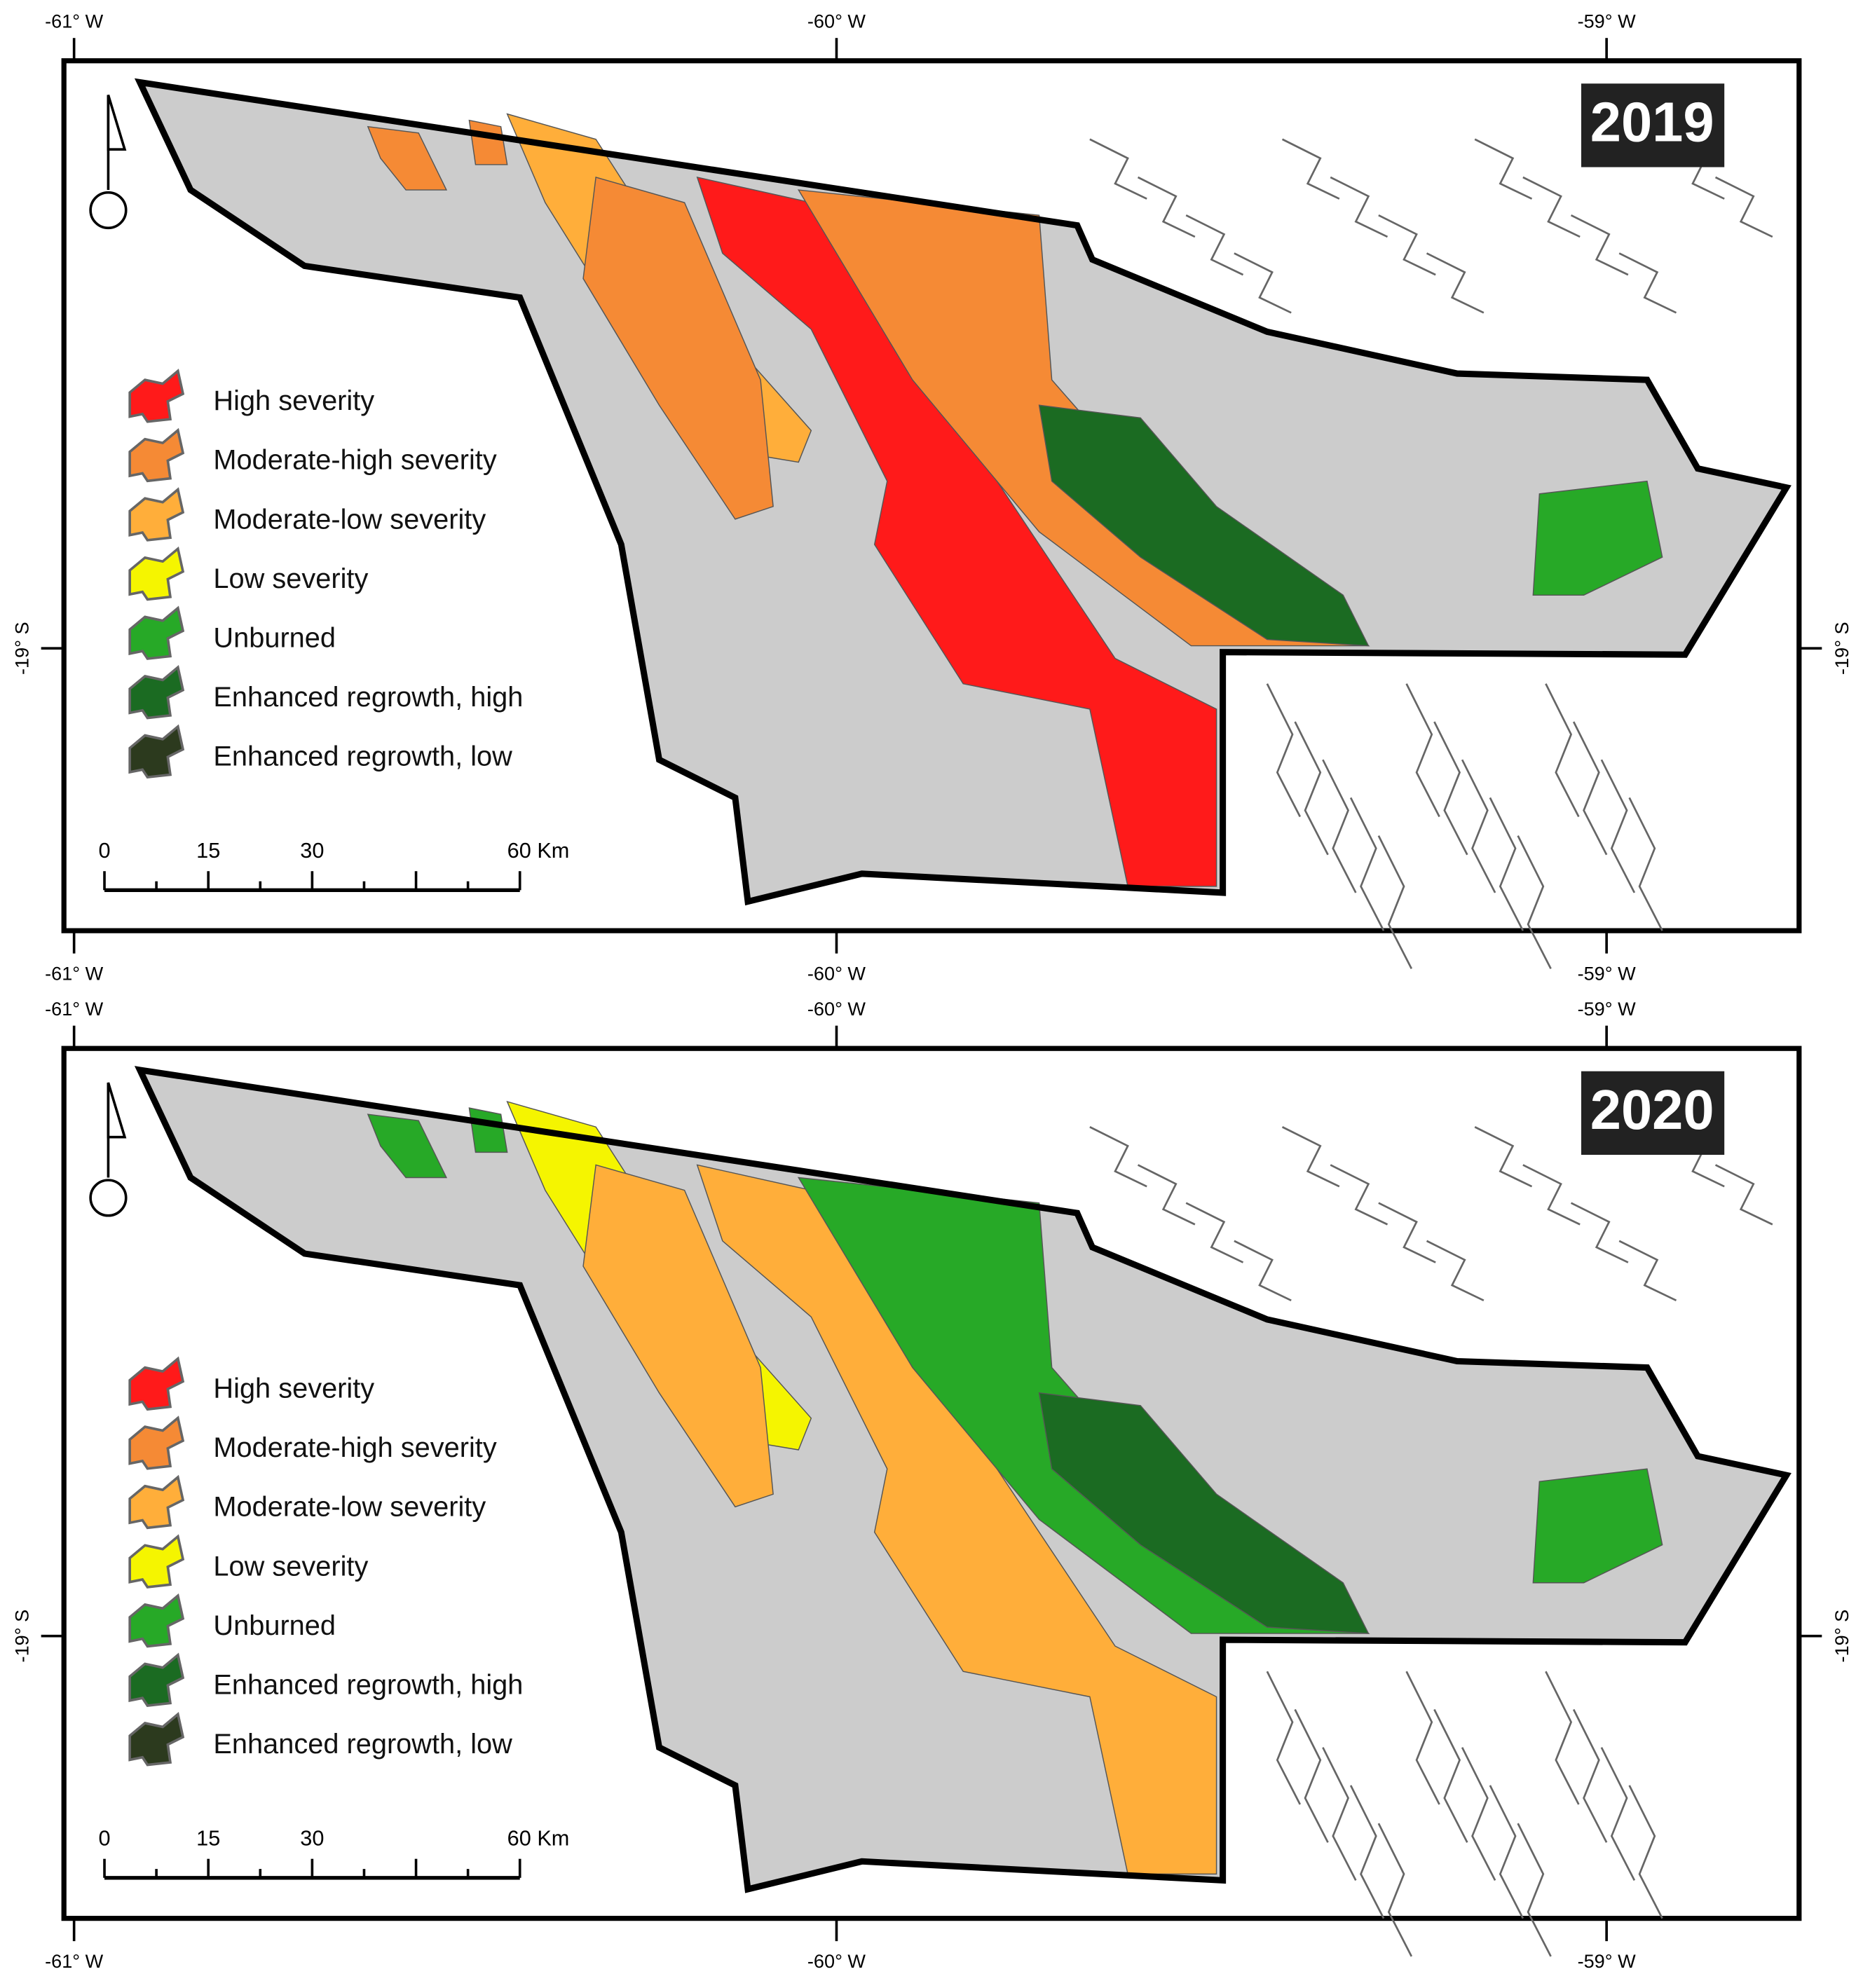 Image resolution: width=1863 pixels, height=1988 pixels. I want to click on legend-label: Enhanced regrowth, high, so click(368, 1685).